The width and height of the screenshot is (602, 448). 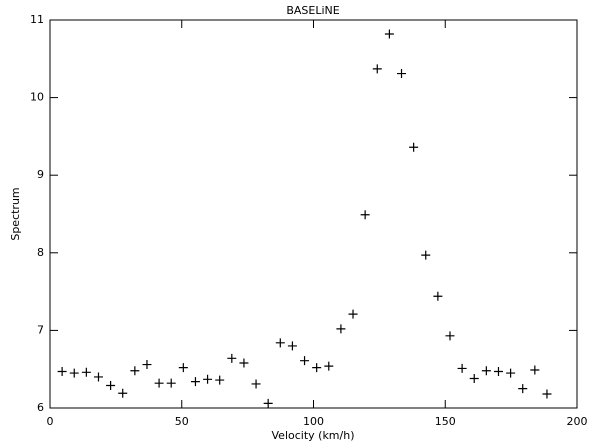 I want to click on y-tick-label: 9, so click(x=40, y=174).